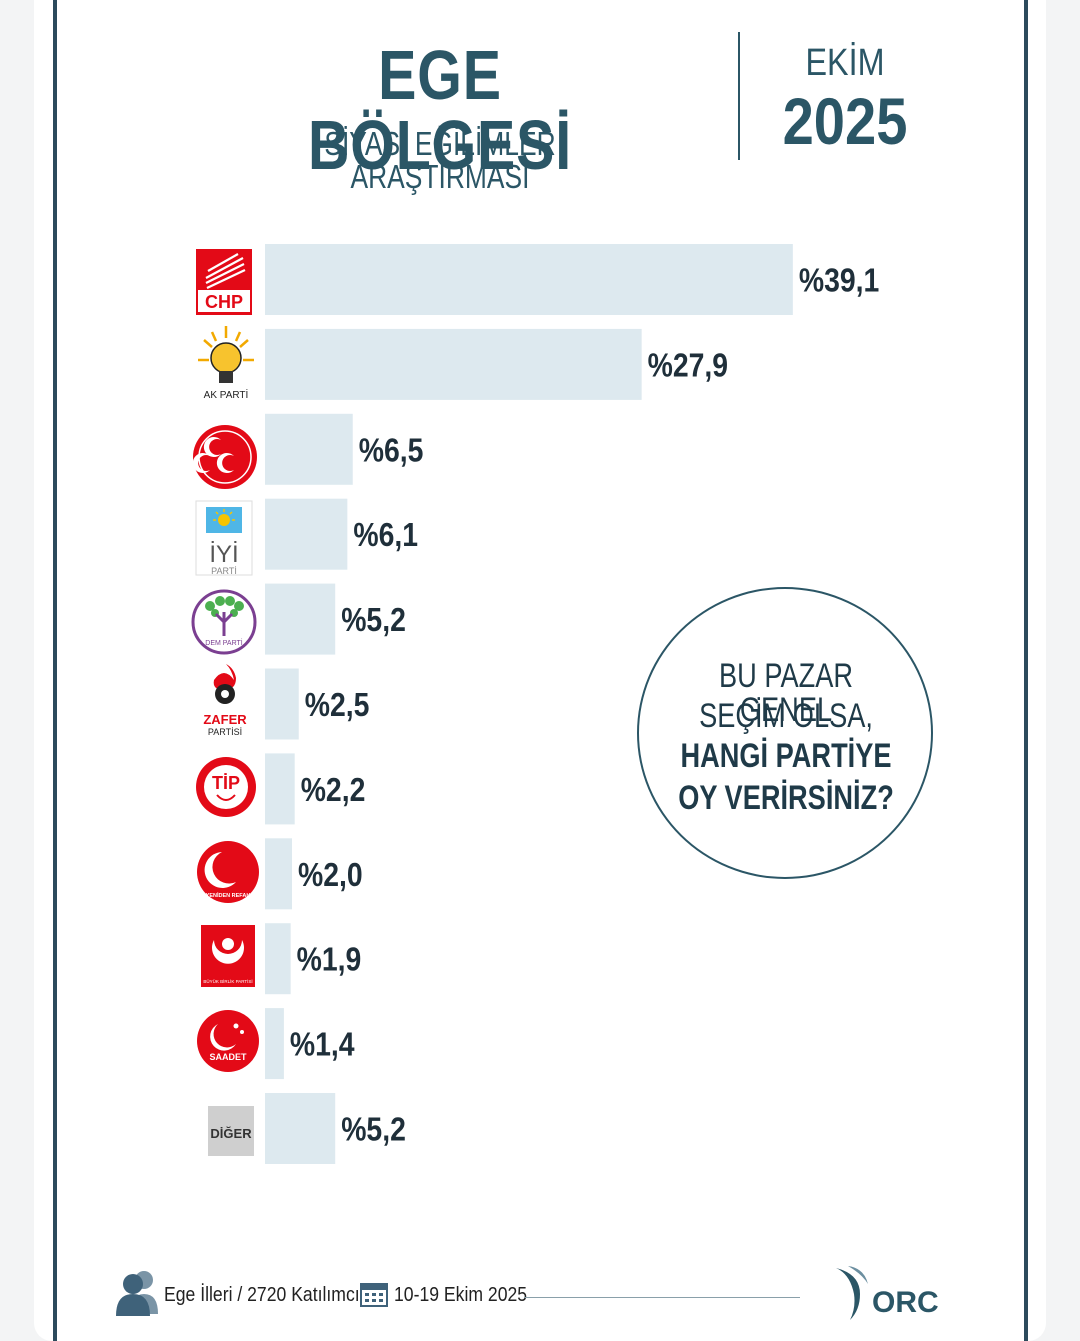  Describe the element at coordinates (391, 450) in the screenshot. I see `bar-value-label-3: %6,5` at that location.